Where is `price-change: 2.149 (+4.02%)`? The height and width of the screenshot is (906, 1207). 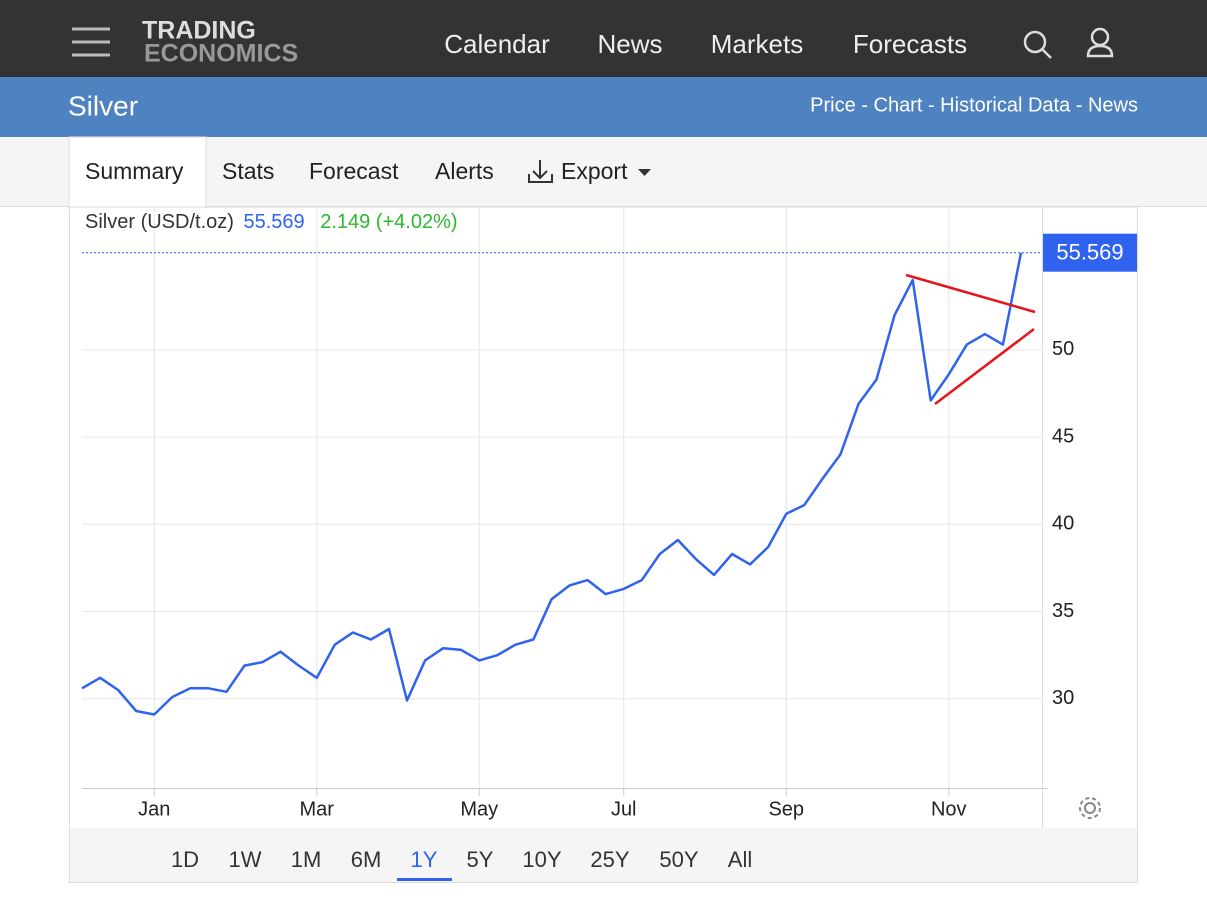
price-change: 2.149 (+4.02%) is located at coordinates (388, 222).